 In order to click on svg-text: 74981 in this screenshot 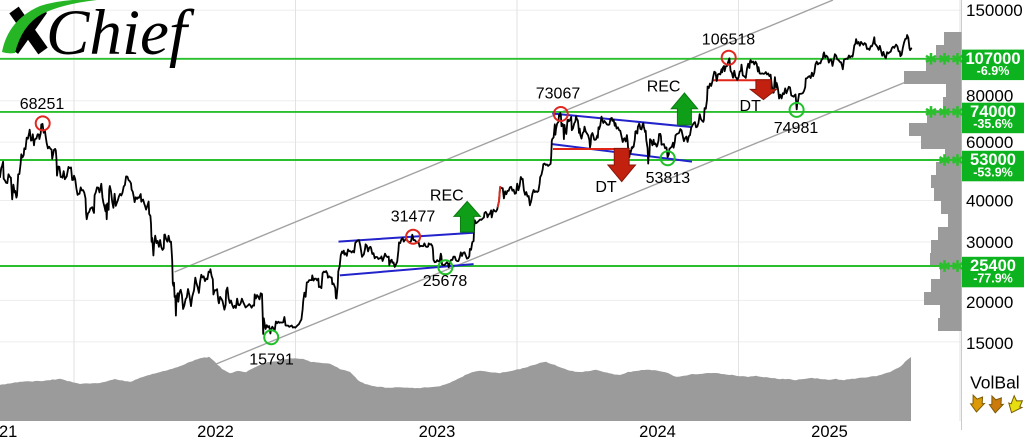, I will do `click(796, 128)`.